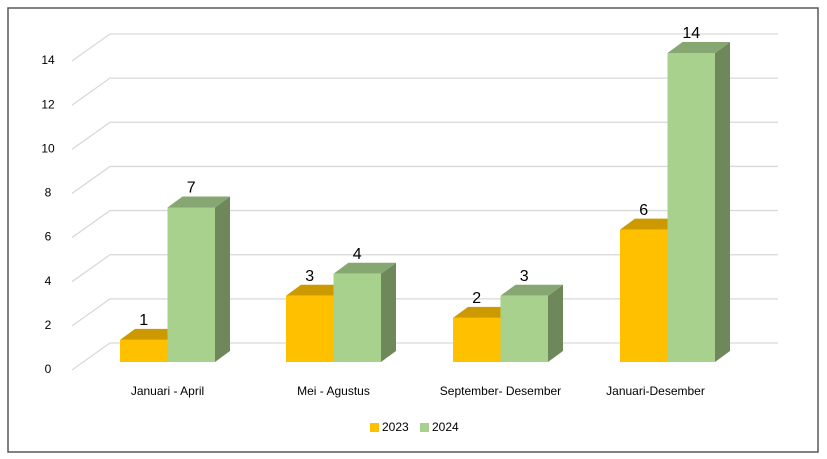  What do you see at coordinates (191, 188) in the screenshot?
I see `value-label: 7` at bounding box center [191, 188].